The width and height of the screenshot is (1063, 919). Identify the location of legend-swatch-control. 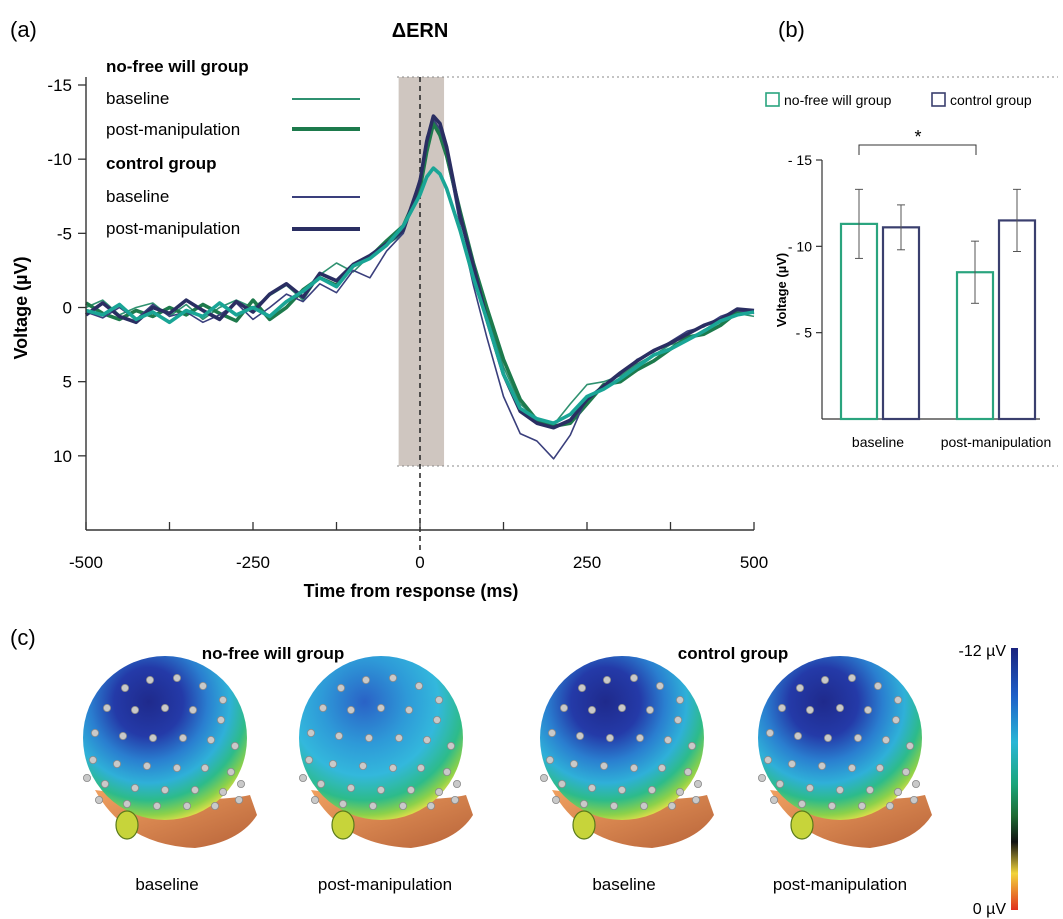
(938, 99).